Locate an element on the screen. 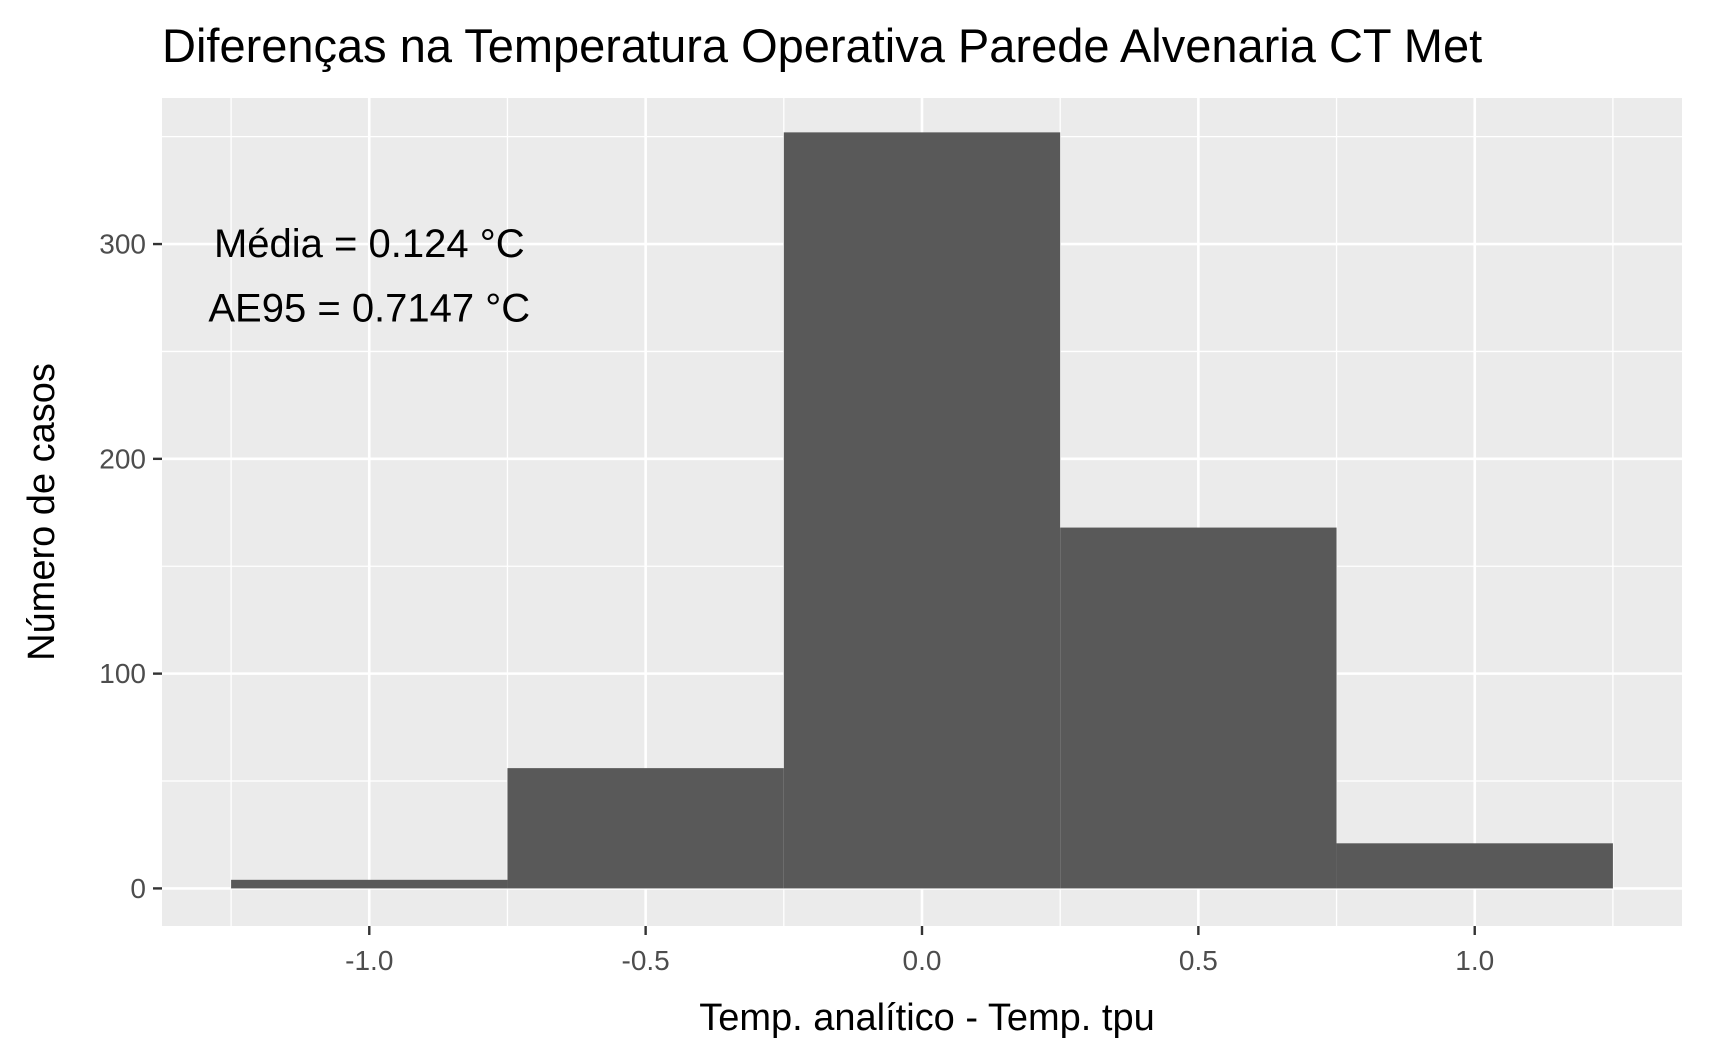 The width and height of the screenshot is (1712, 1062). annotation-1: Média = 0.124 °C is located at coordinates (369, 244).